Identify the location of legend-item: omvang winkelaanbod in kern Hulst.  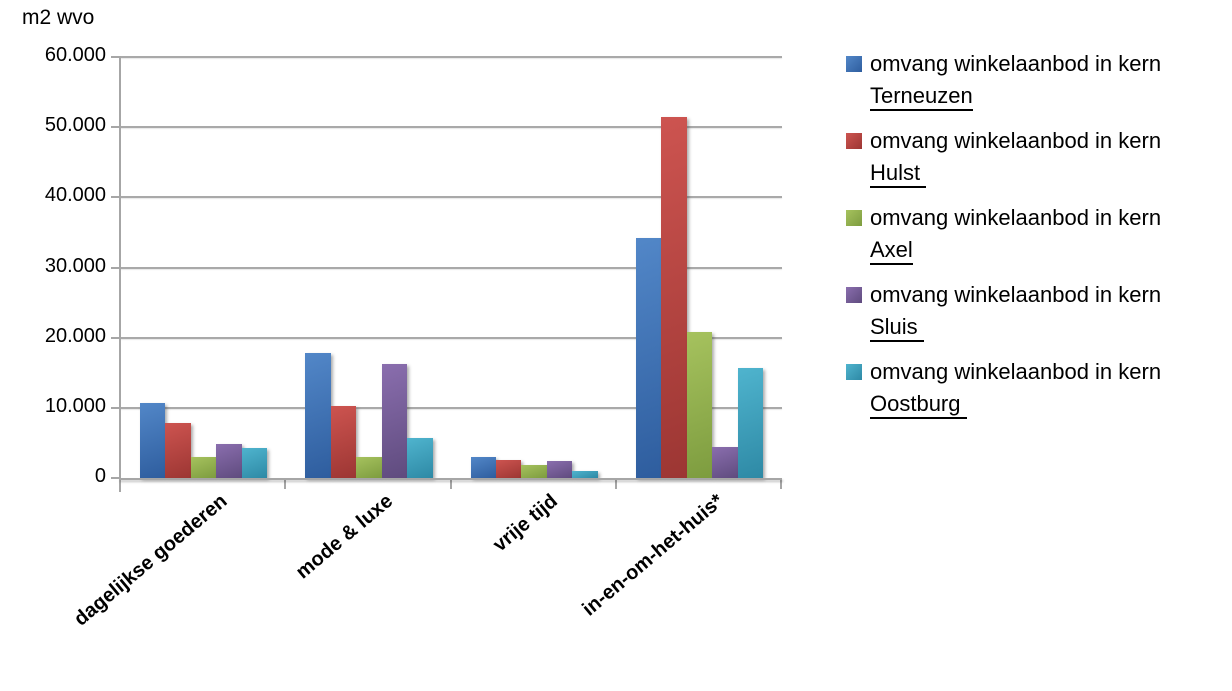
(1003, 157).